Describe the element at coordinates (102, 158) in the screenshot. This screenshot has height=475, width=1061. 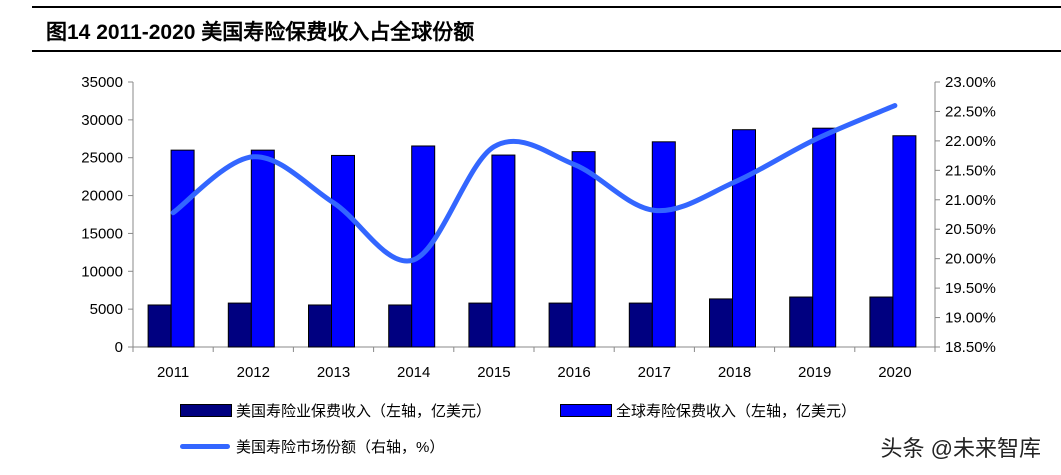
I see `left-tick-label: 25000` at that location.